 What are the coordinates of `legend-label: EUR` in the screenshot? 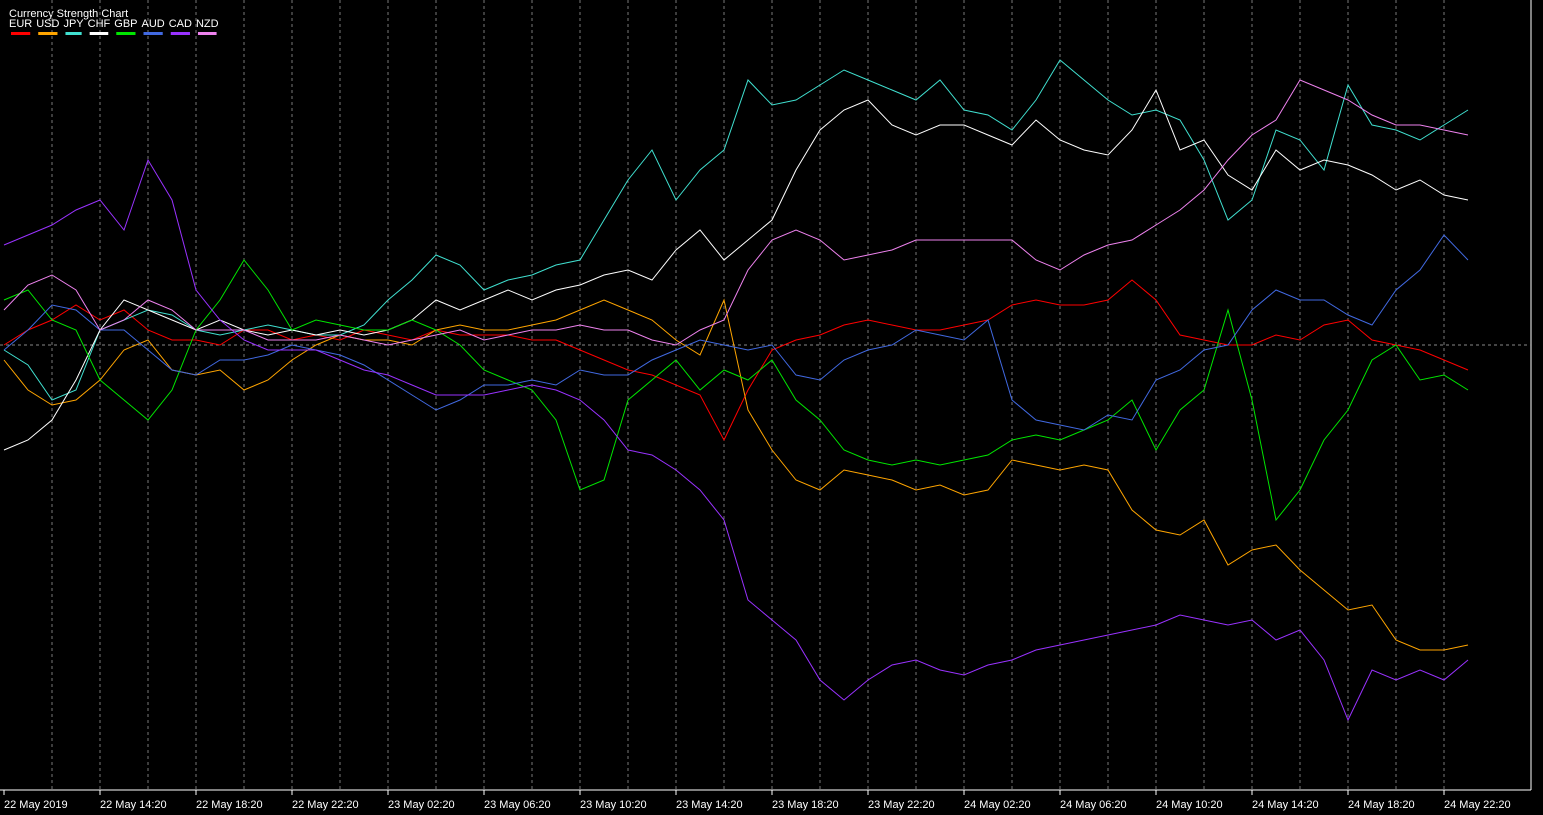 It's located at (20, 24).